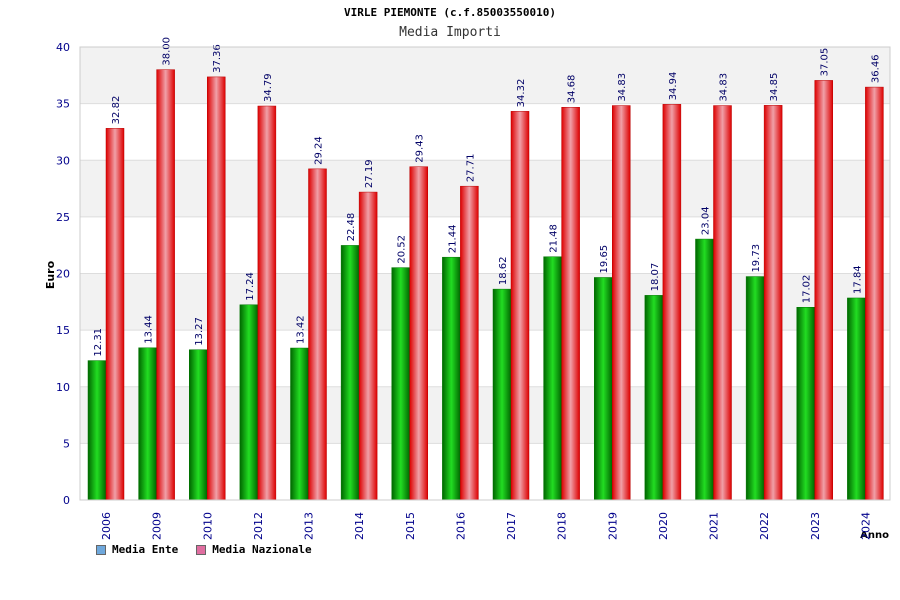 The height and width of the screenshot is (600, 900). What do you see at coordinates (823, 290) in the screenshot?
I see `bar-nazionale-2023` at bounding box center [823, 290].